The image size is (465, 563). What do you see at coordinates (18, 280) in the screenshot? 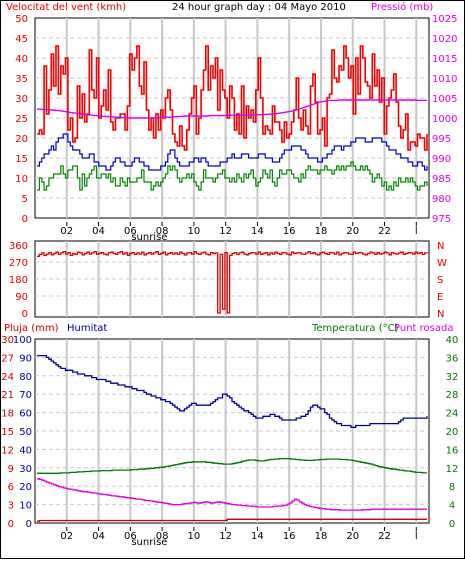
I see `direction-ytick-label: 180` at bounding box center [18, 280].